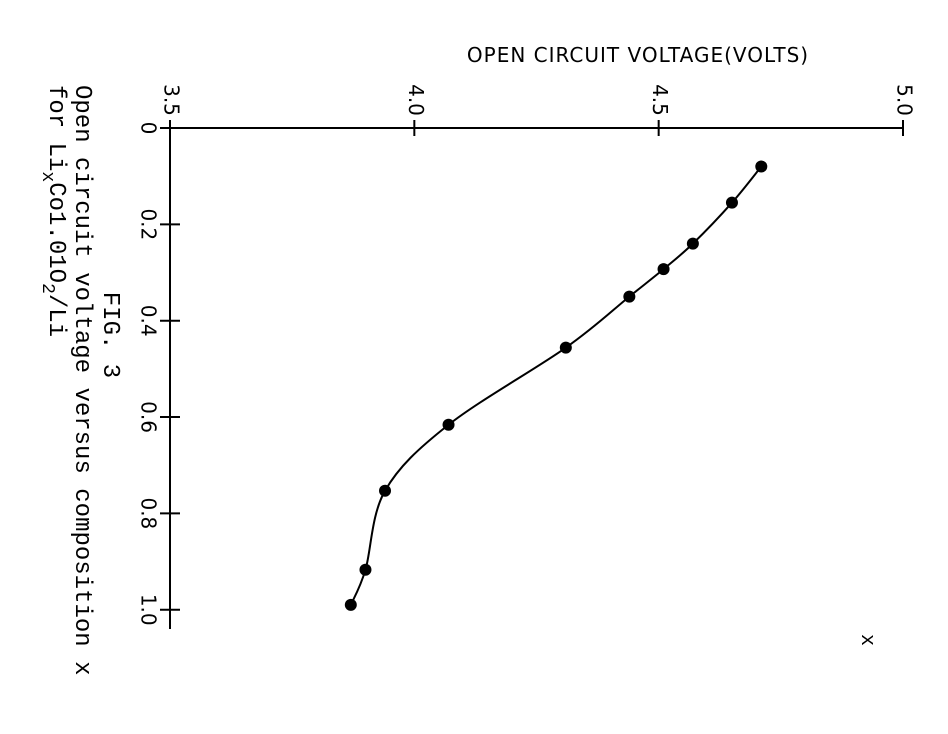 This screenshot has height=734, width=948. What do you see at coordinates (47, 288) in the screenshot?
I see `caption-subscript: 2` at bounding box center [47, 288].